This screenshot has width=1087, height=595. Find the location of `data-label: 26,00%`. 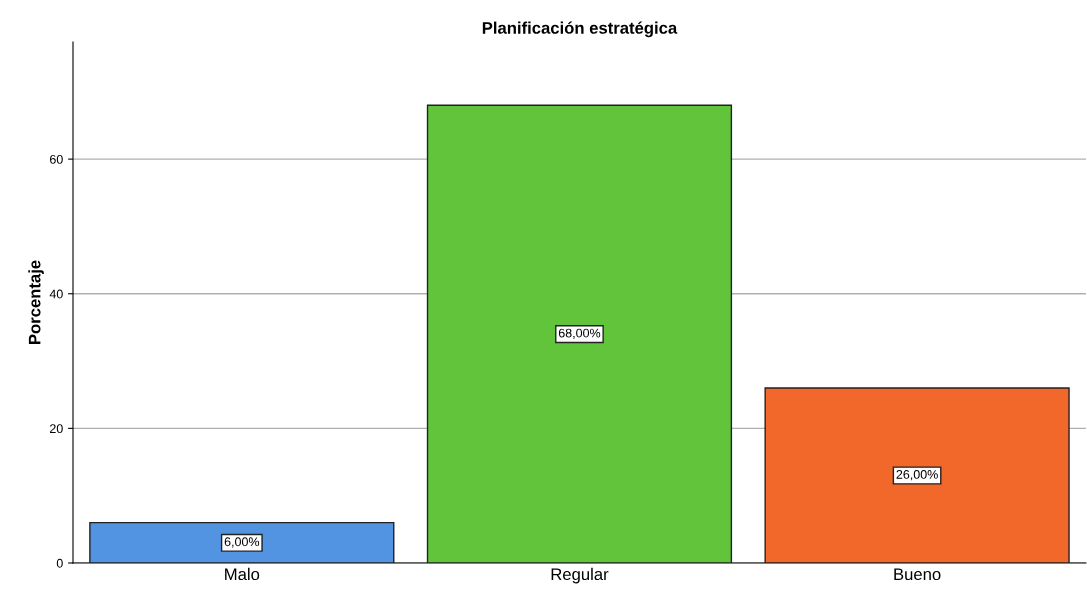

data-label: 26,00% is located at coordinates (917, 475).